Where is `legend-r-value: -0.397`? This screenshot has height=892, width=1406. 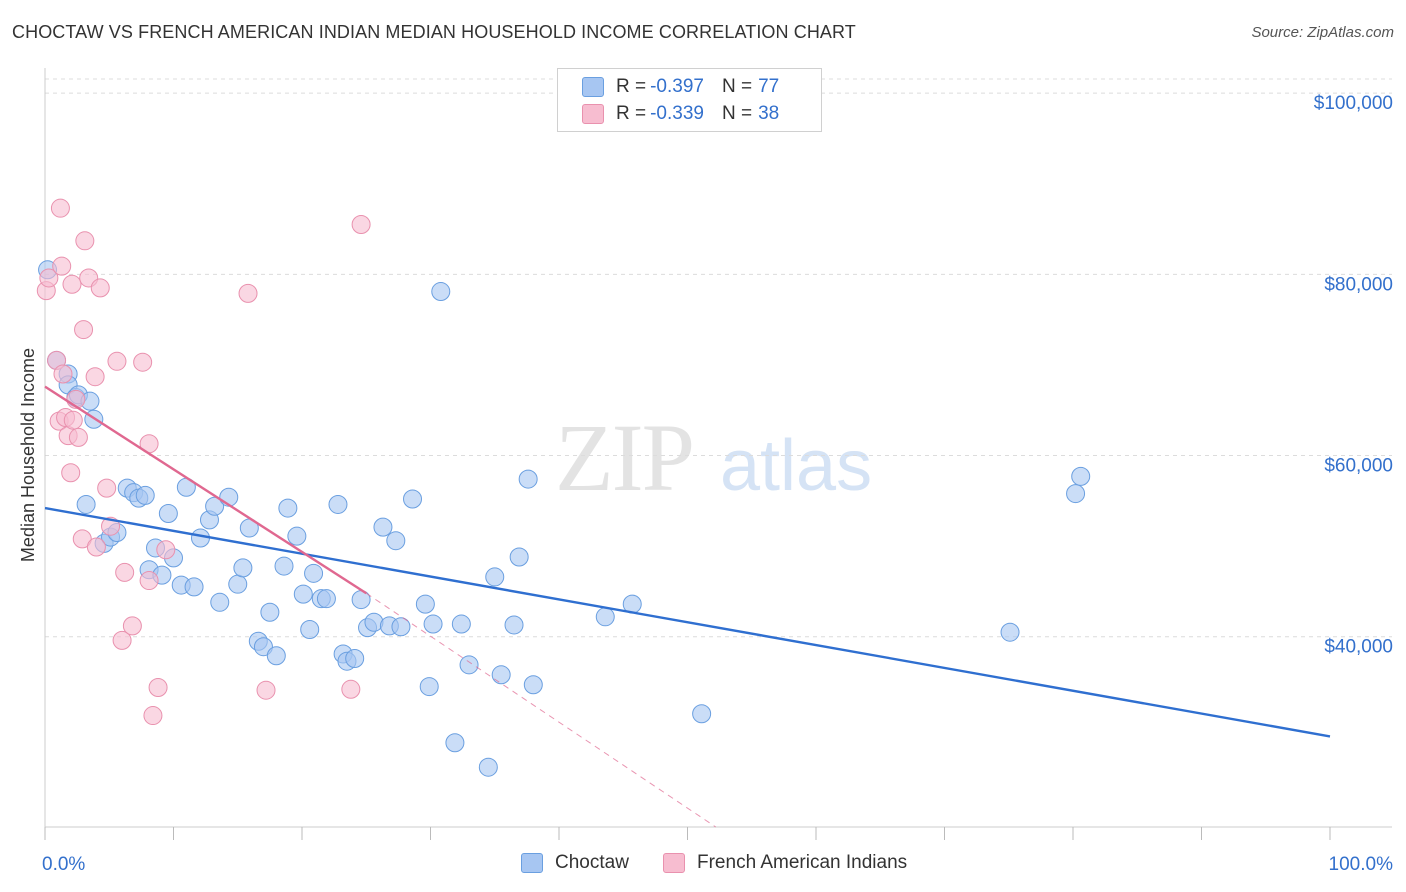
legend-r-value: -0.397 is located at coordinates (677, 86).